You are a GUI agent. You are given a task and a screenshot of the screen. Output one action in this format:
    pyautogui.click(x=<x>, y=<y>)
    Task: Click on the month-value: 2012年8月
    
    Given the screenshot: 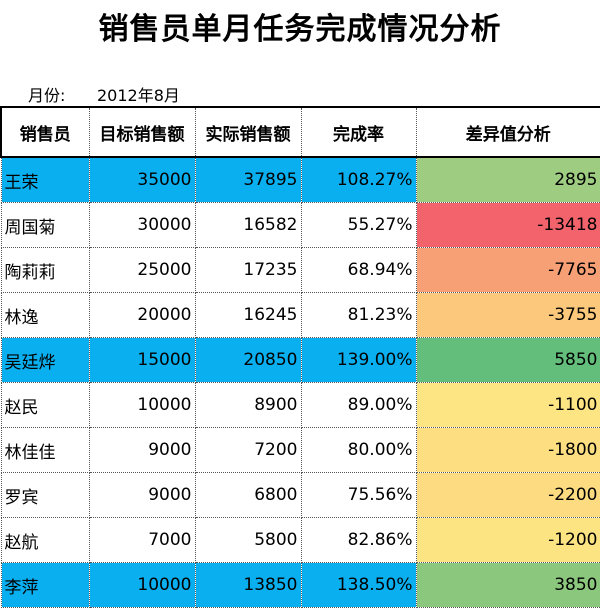 What is the action you would take?
    pyautogui.click(x=138, y=95)
    